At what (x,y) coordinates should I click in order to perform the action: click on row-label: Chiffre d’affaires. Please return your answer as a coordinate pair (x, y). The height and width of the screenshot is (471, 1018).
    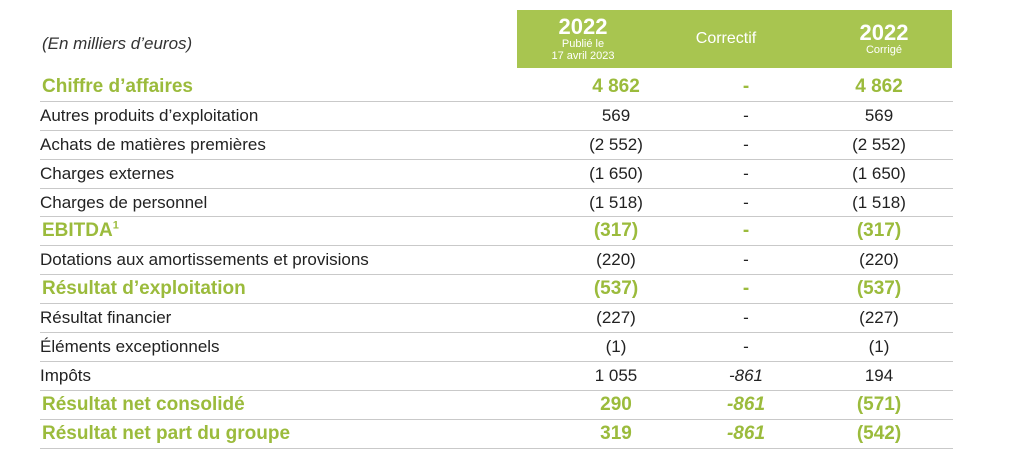
    Looking at the image, I should click on (117, 86).